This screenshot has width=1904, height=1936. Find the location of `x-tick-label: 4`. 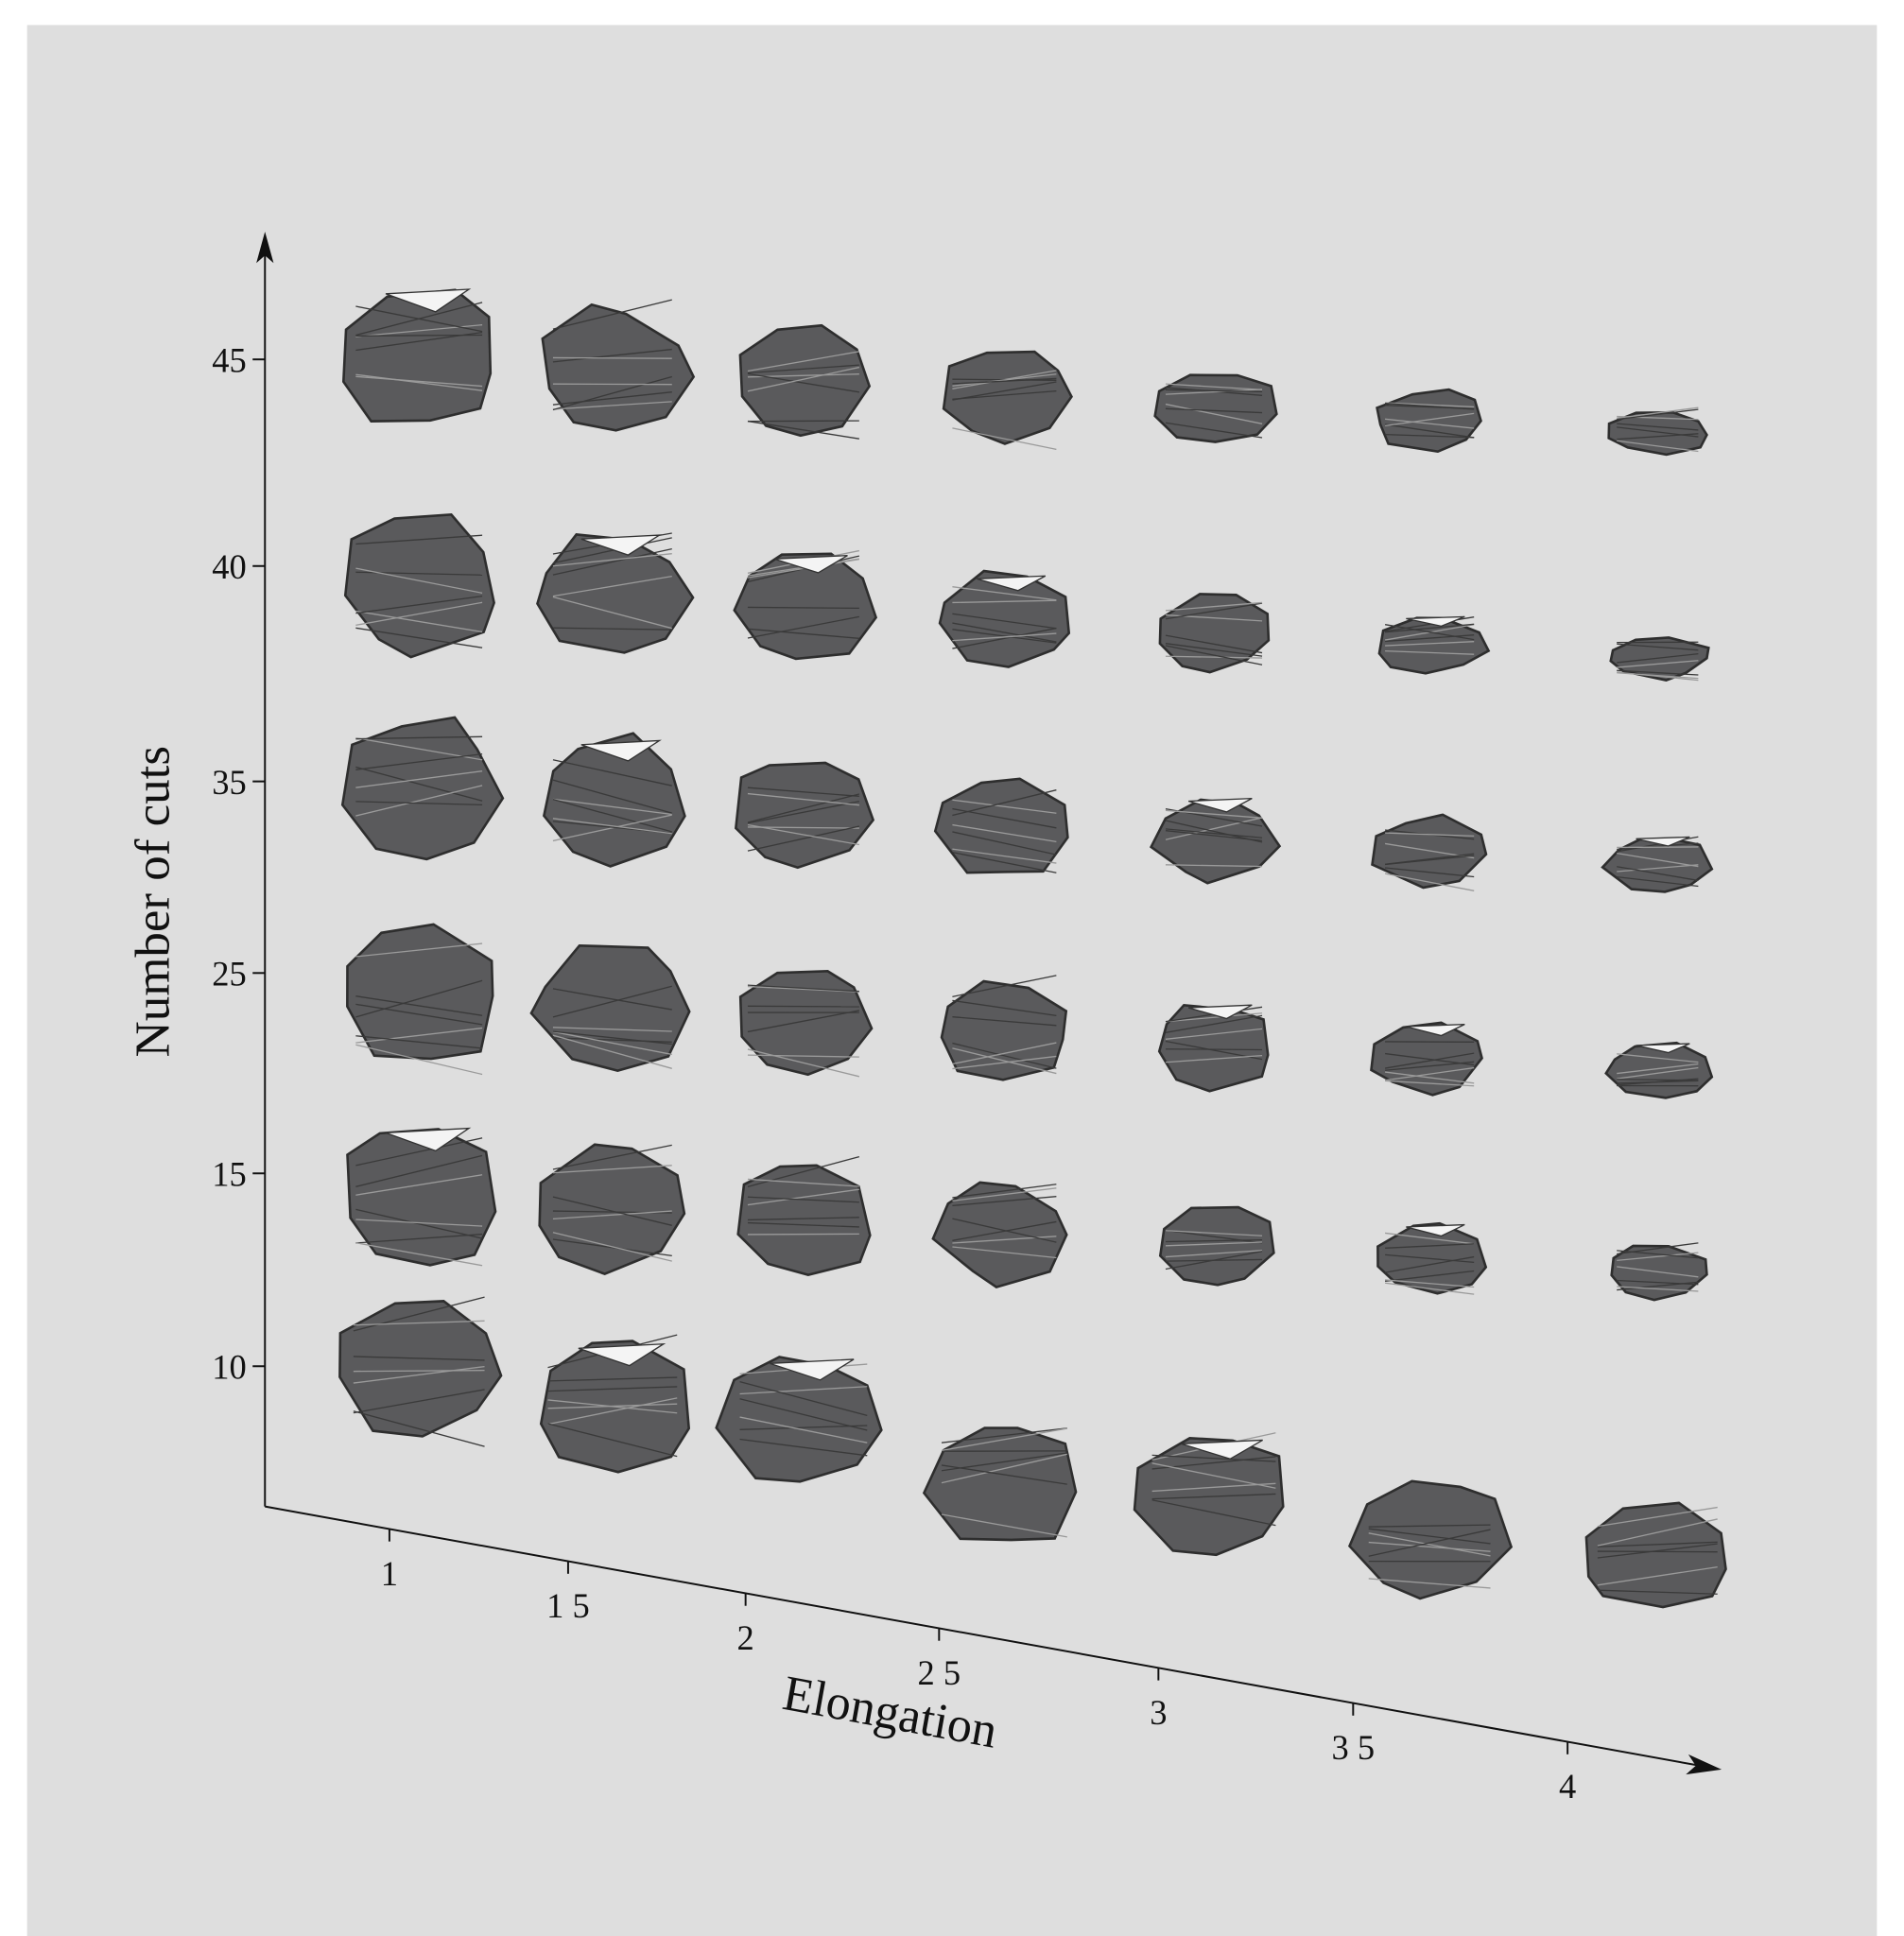

x-tick-label: 4 is located at coordinates (1567, 1786).